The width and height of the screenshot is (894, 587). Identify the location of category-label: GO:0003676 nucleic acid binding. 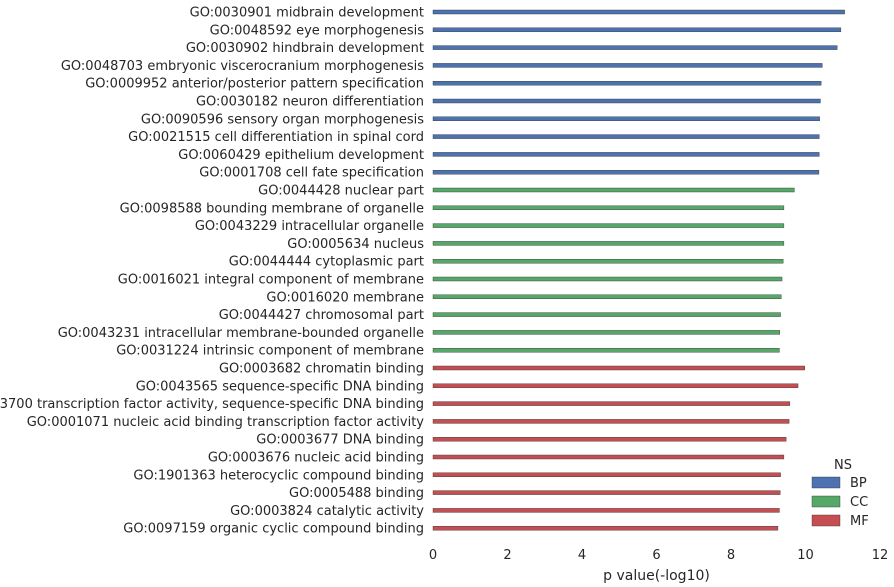
(316, 458).